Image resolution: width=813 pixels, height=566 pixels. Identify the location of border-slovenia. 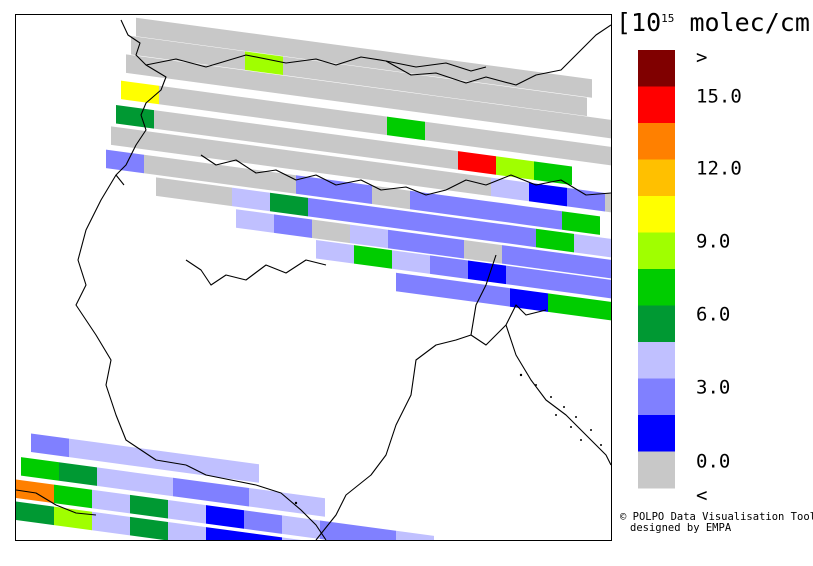
(508, 300).